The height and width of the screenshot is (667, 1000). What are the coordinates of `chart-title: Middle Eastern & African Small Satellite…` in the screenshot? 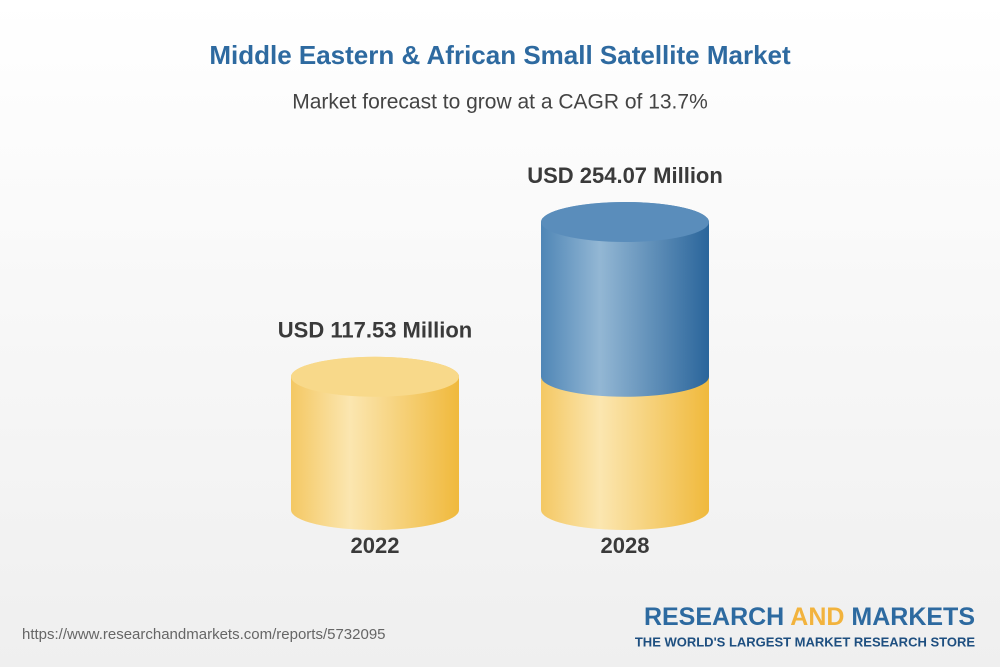 It's located at (500, 55).